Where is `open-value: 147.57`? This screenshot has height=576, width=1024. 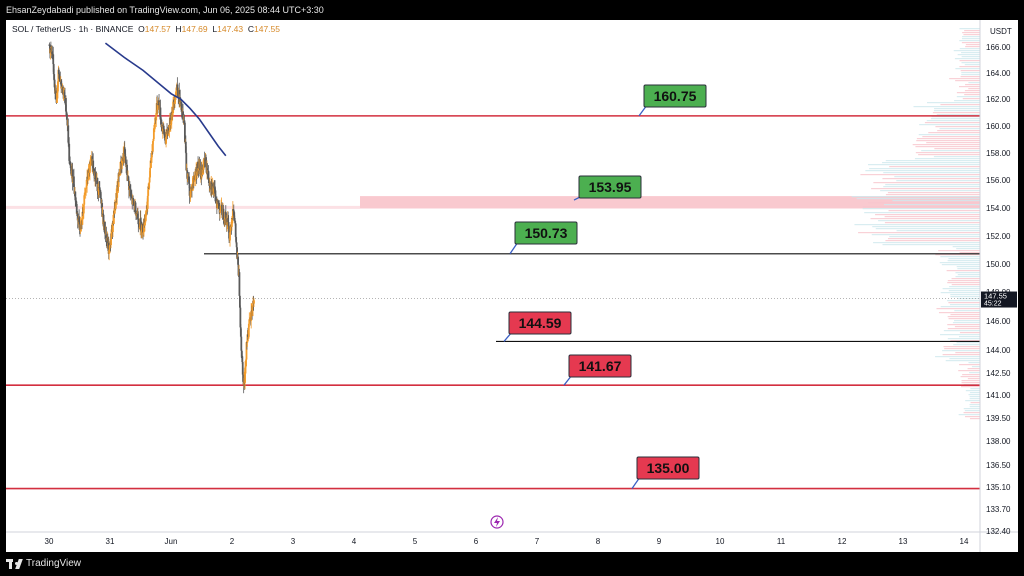 open-value: 147.57 is located at coordinates (157, 29).